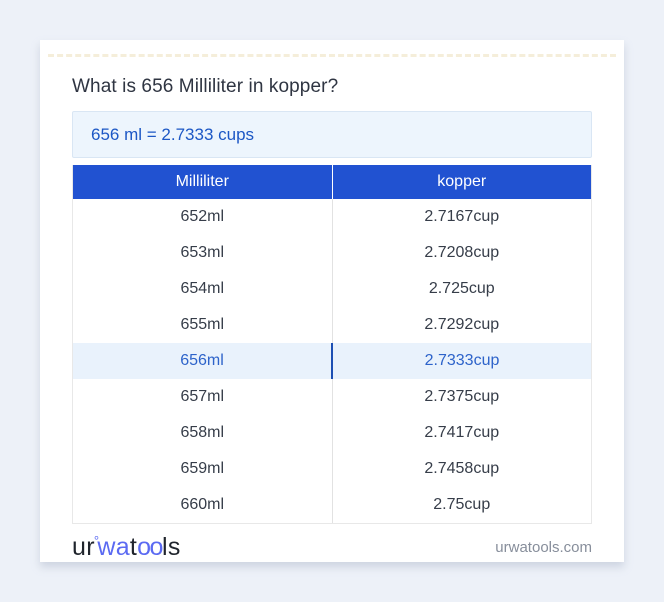 The width and height of the screenshot is (664, 602). What do you see at coordinates (96, 540) in the screenshot?
I see `logo-ring-icon: °` at bounding box center [96, 540].